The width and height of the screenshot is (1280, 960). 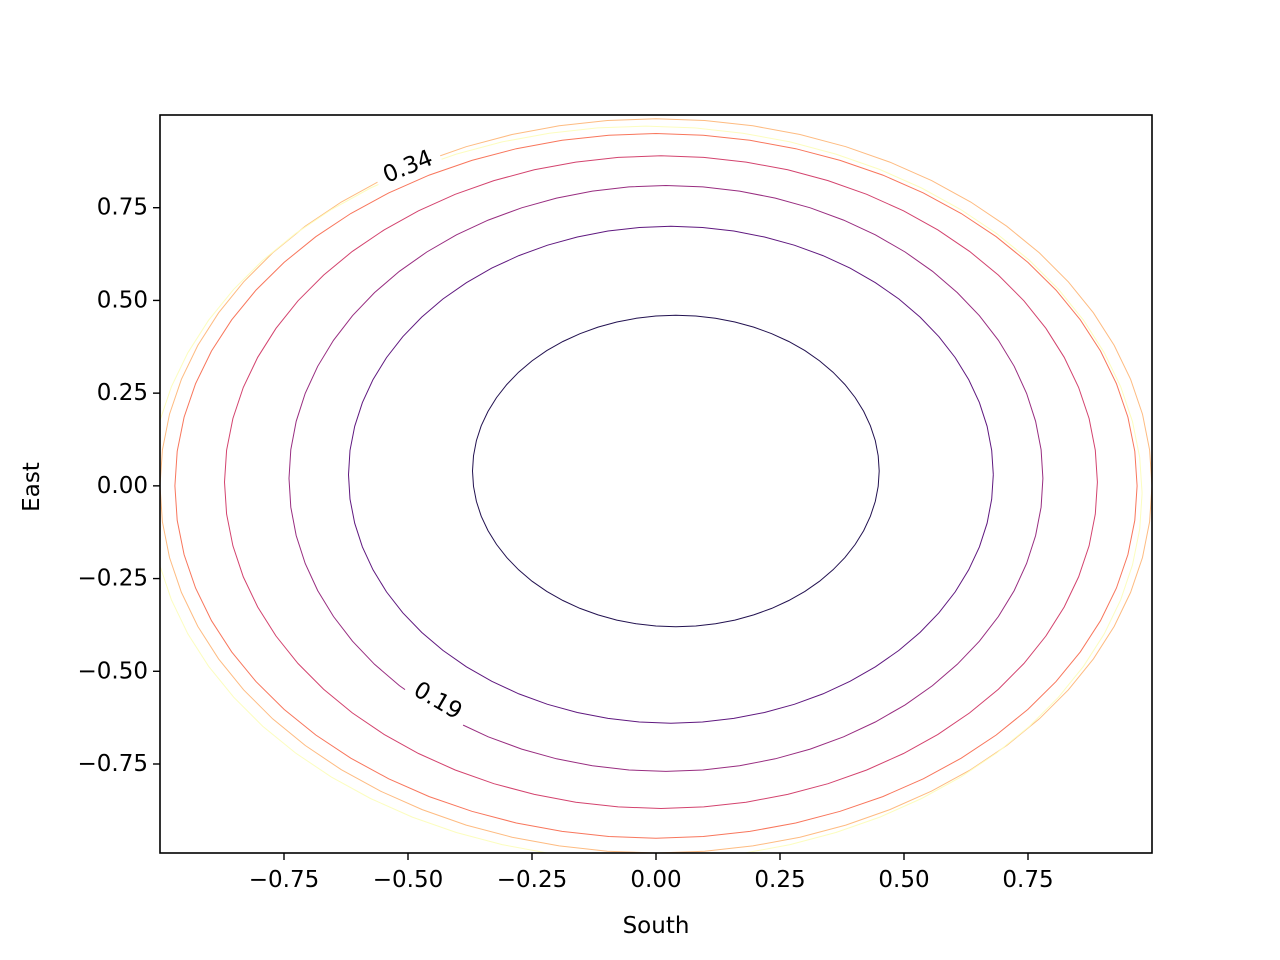 I want to click on y-tick-label: −0.75, so click(x=113, y=764).